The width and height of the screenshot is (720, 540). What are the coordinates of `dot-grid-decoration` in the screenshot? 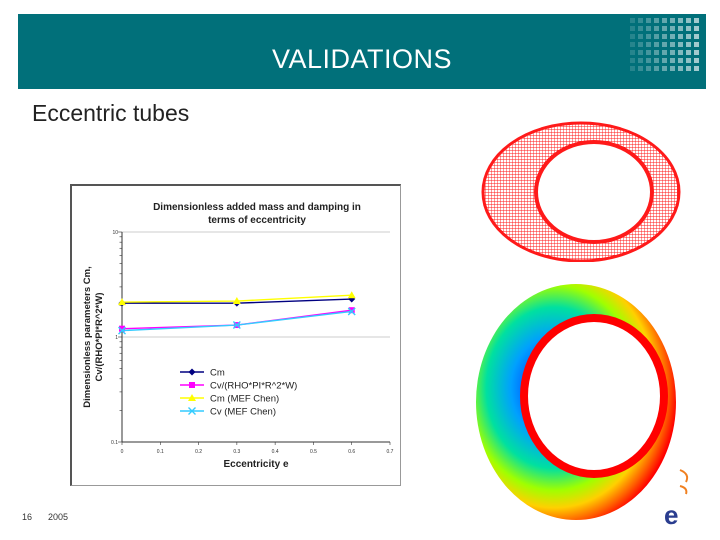 It's located at (664, 44).